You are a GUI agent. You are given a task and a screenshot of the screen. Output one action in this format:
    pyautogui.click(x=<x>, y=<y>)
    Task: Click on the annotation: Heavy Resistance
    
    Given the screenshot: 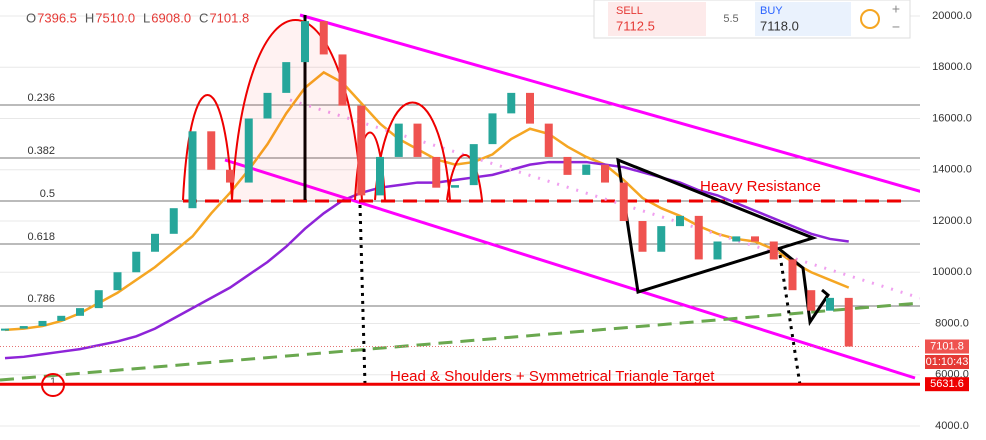 What is the action you would take?
    pyautogui.click(x=760, y=186)
    